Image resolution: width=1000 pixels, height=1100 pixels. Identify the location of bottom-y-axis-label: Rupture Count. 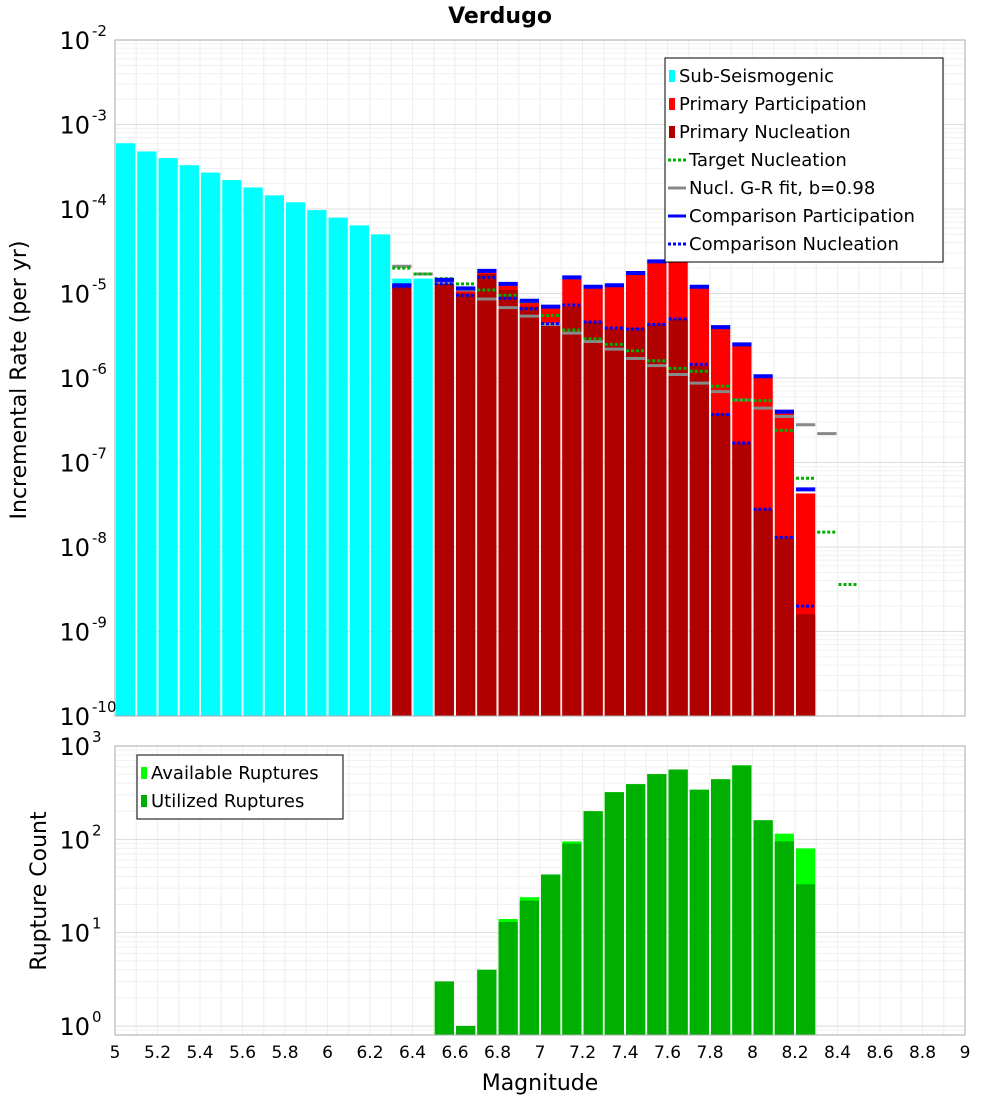
(39, 891).